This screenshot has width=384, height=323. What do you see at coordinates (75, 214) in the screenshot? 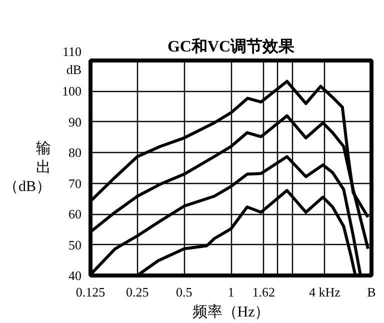
I see `y-tick-label: 60` at bounding box center [75, 214].